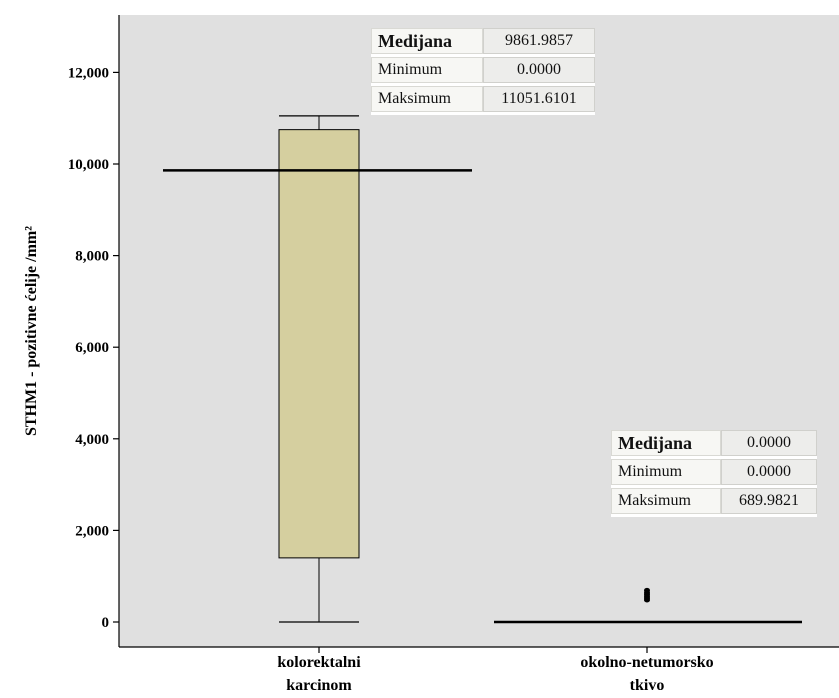  What do you see at coordinates (88, 73) in the screenshot?
I see `y-tick-label: 12,000` at bounding box center [88, 73].